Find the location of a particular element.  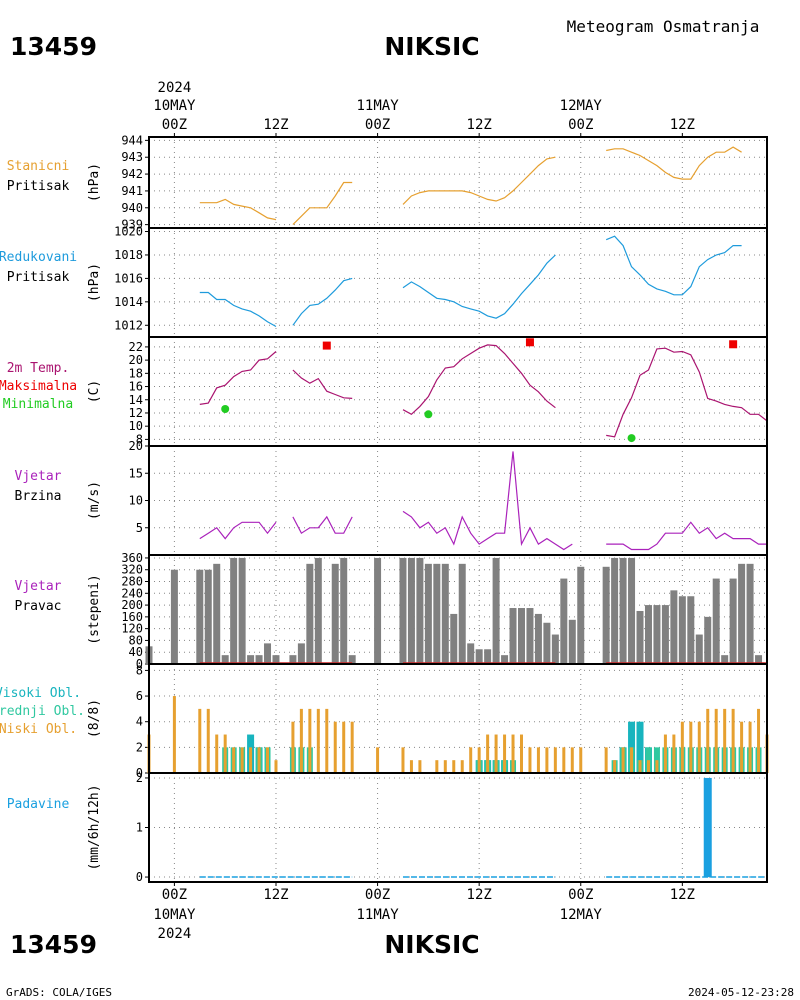

y-tick-label: 0 is located at coordinates (139, 664).